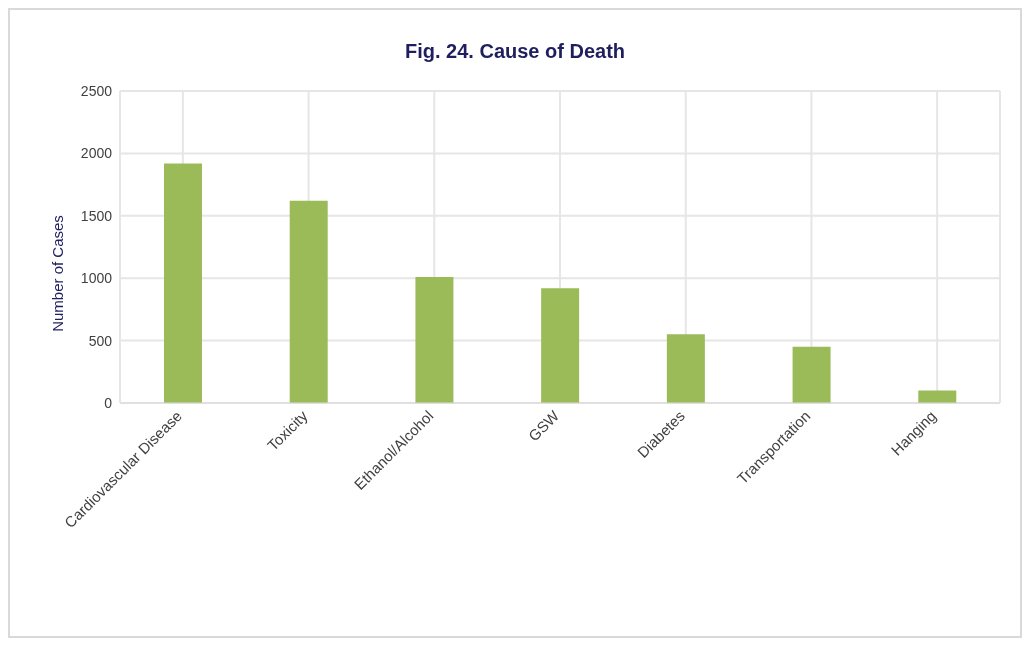  I want to click on y-tick-label: 0, so click(108, 402).